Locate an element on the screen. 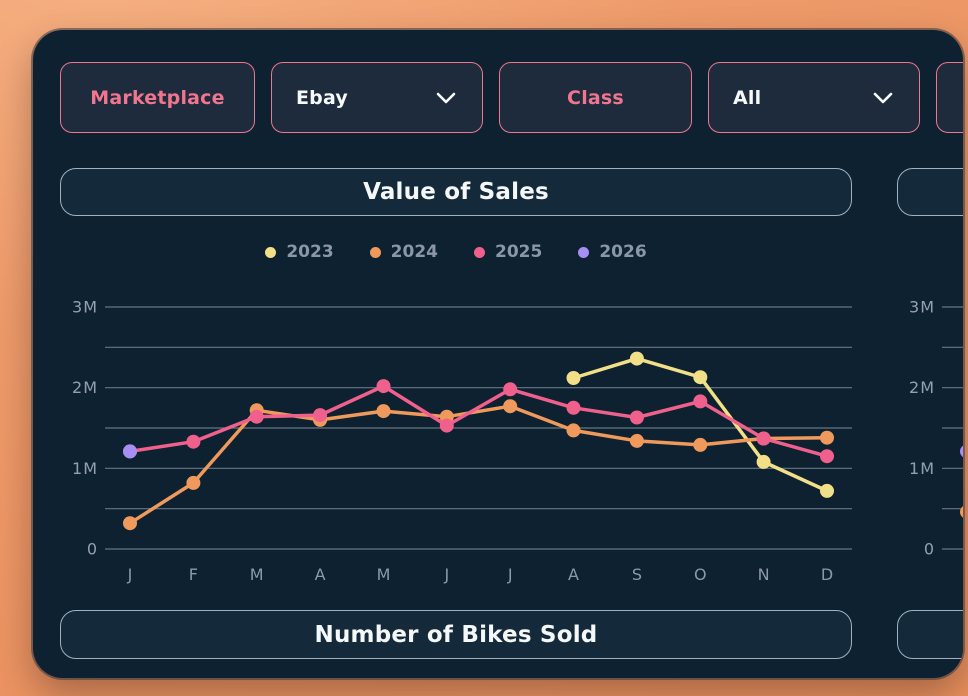 The image size is (968, 696). marketplace-select-value: Ebay is located at coordinates (322, 97).